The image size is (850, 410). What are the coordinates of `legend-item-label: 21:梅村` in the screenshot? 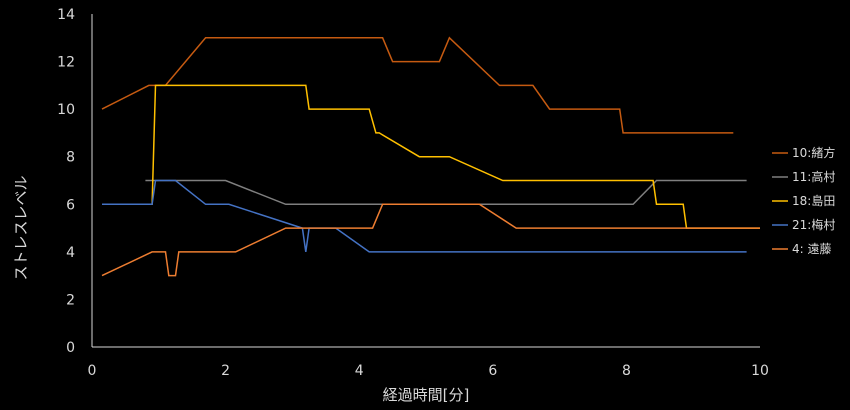 It's located at (813, 224).